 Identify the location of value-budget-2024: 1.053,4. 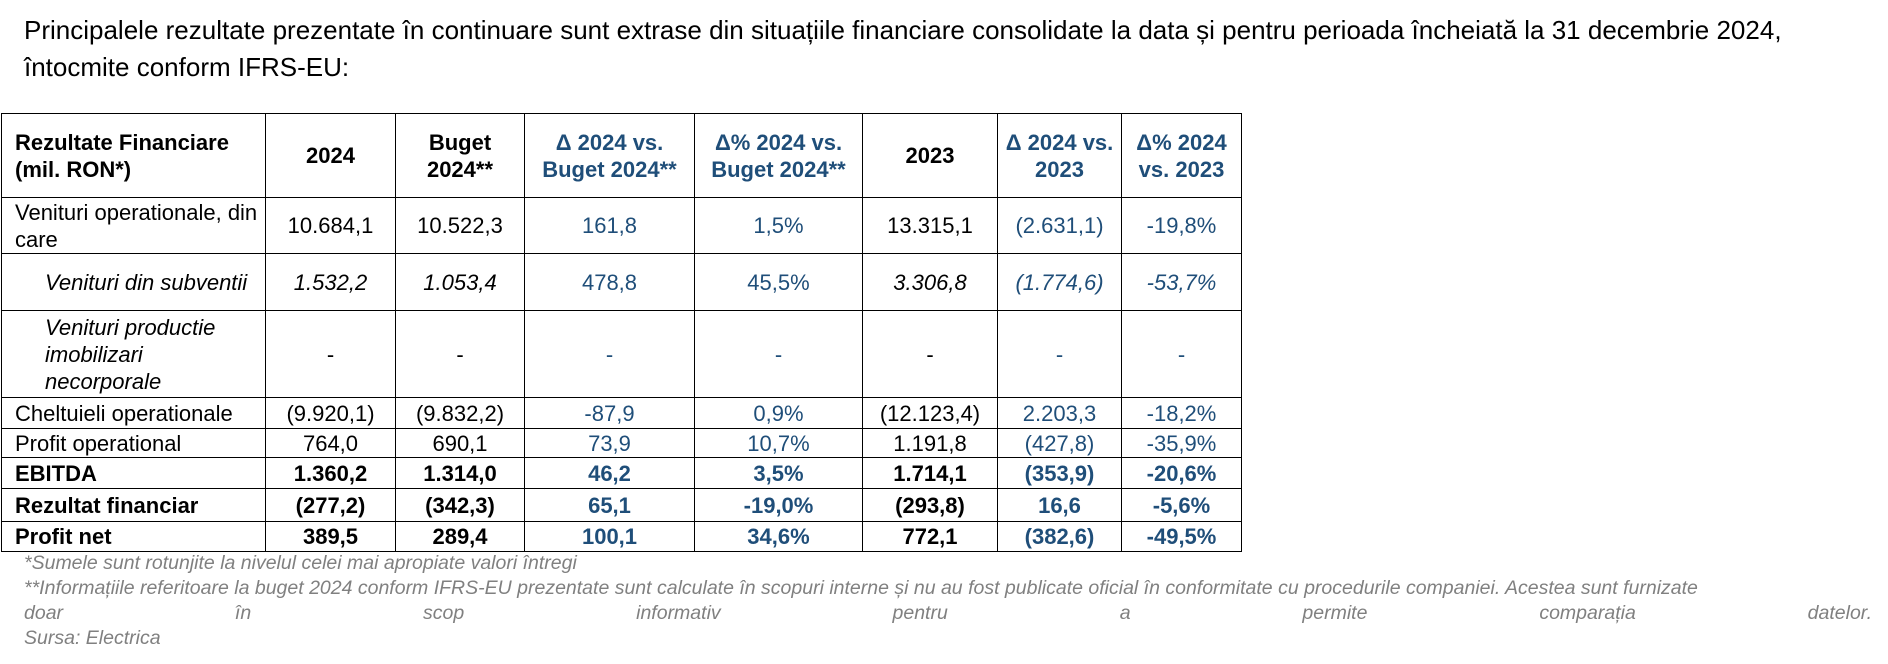
(460, 282).